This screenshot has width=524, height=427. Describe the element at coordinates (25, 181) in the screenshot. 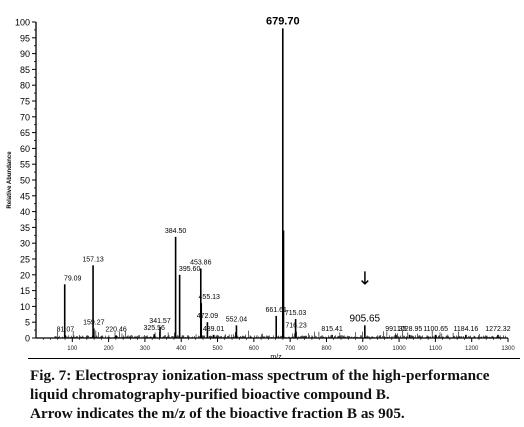

I see `y-tick-label: 50` at that location.